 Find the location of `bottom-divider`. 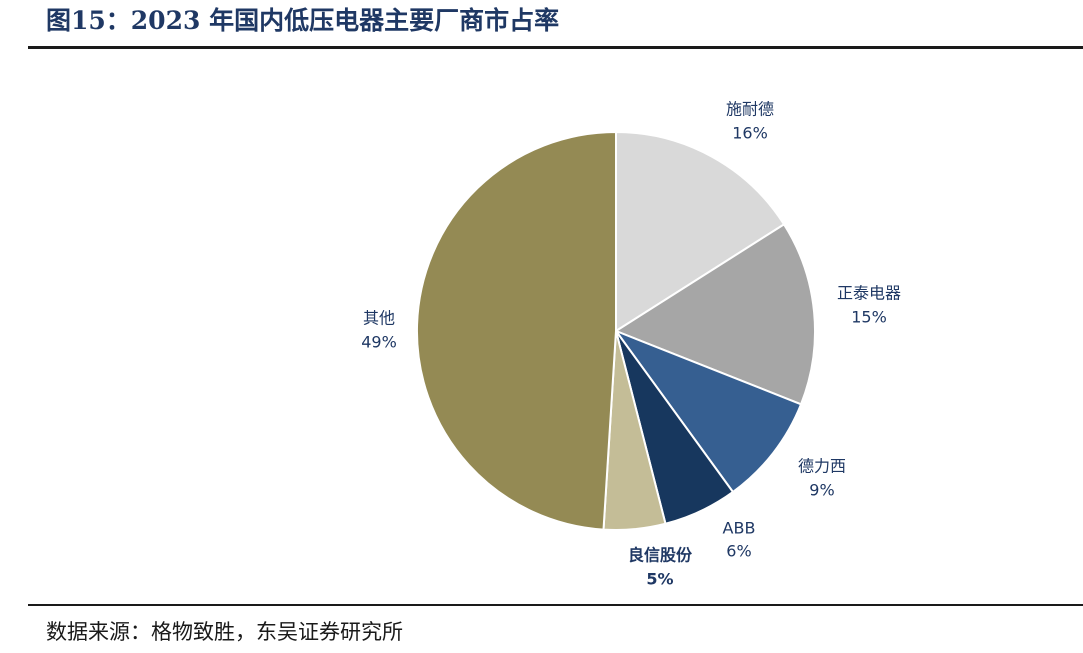

bottom-divider is located at coordinates (555, 605).